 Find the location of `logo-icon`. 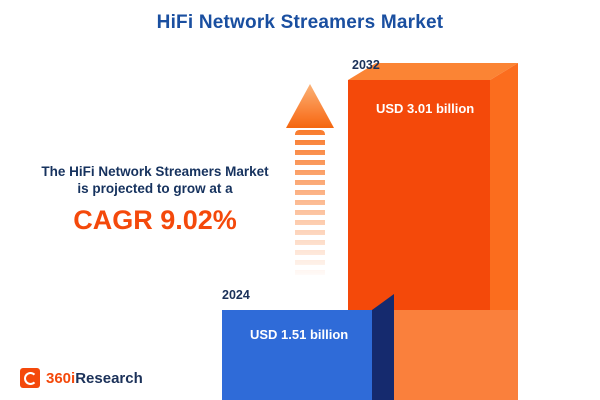

logo-icon is located at coordinates (30, 378).